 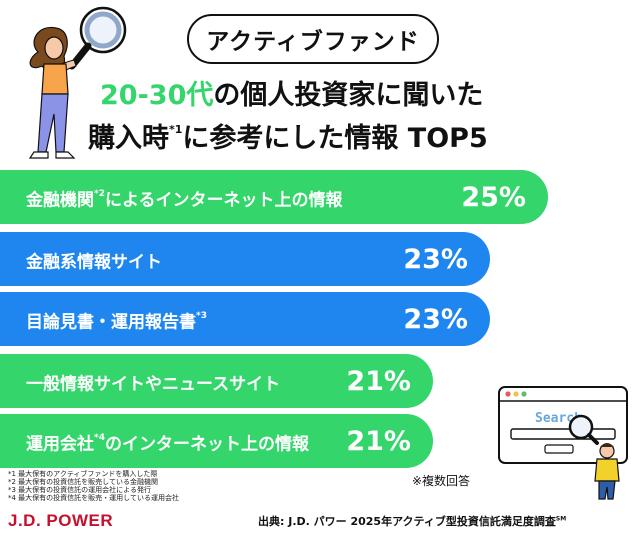 What do you see at coordinates (412, 521) in the screenshot?
I see `source-citation: 出典: J.D. パワー 2025年アクティブ型投資信託満足度調査SM` at bounding box center [412, 521].